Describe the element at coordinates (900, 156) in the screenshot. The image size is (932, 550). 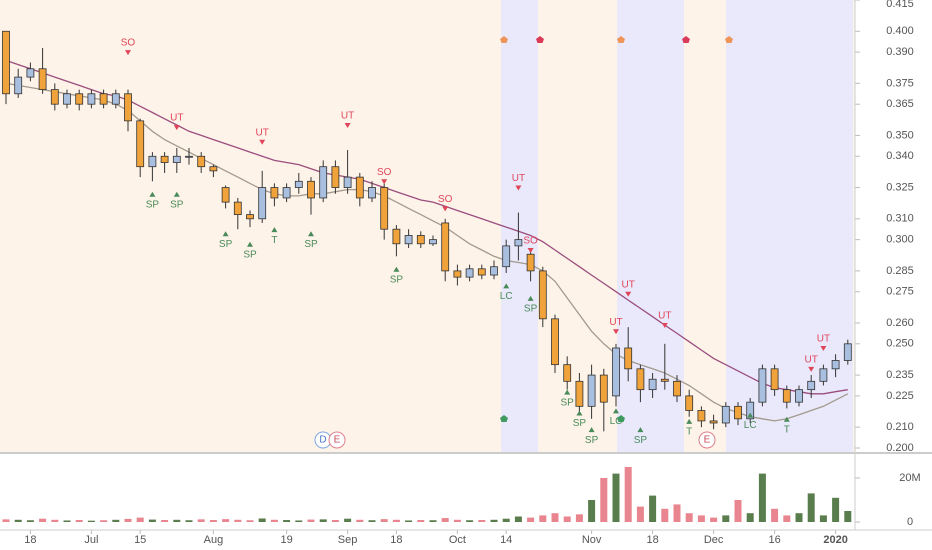
I see `y-tick-label: 0.340` at that location.